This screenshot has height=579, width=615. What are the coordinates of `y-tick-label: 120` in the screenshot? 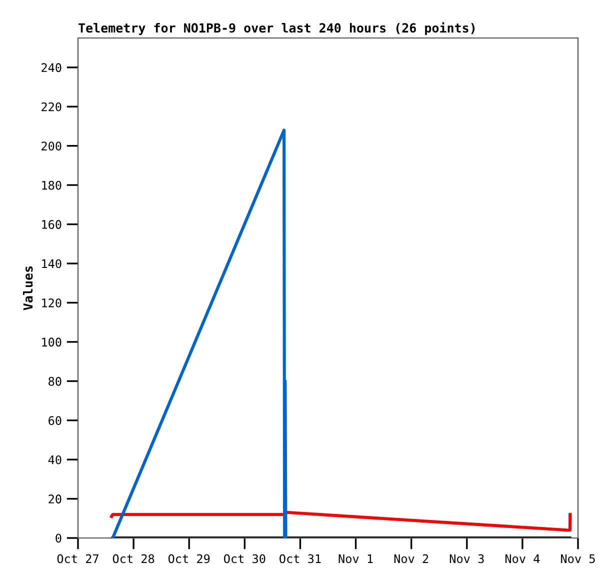 It's located at (52, 303).